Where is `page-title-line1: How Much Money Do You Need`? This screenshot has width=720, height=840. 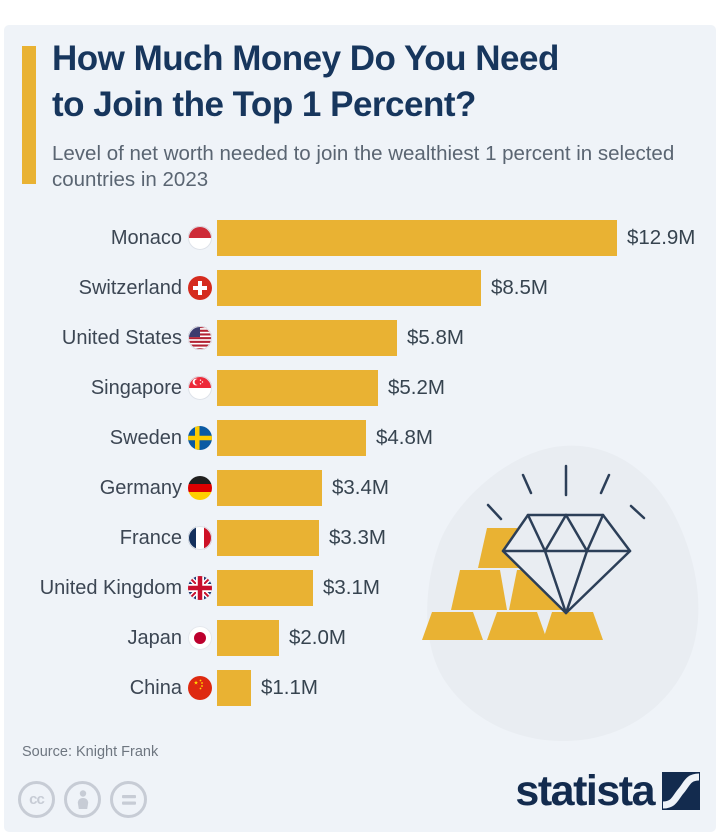
page-title-line1: How Much Money Do You Need is located at coordinates (305, 58).